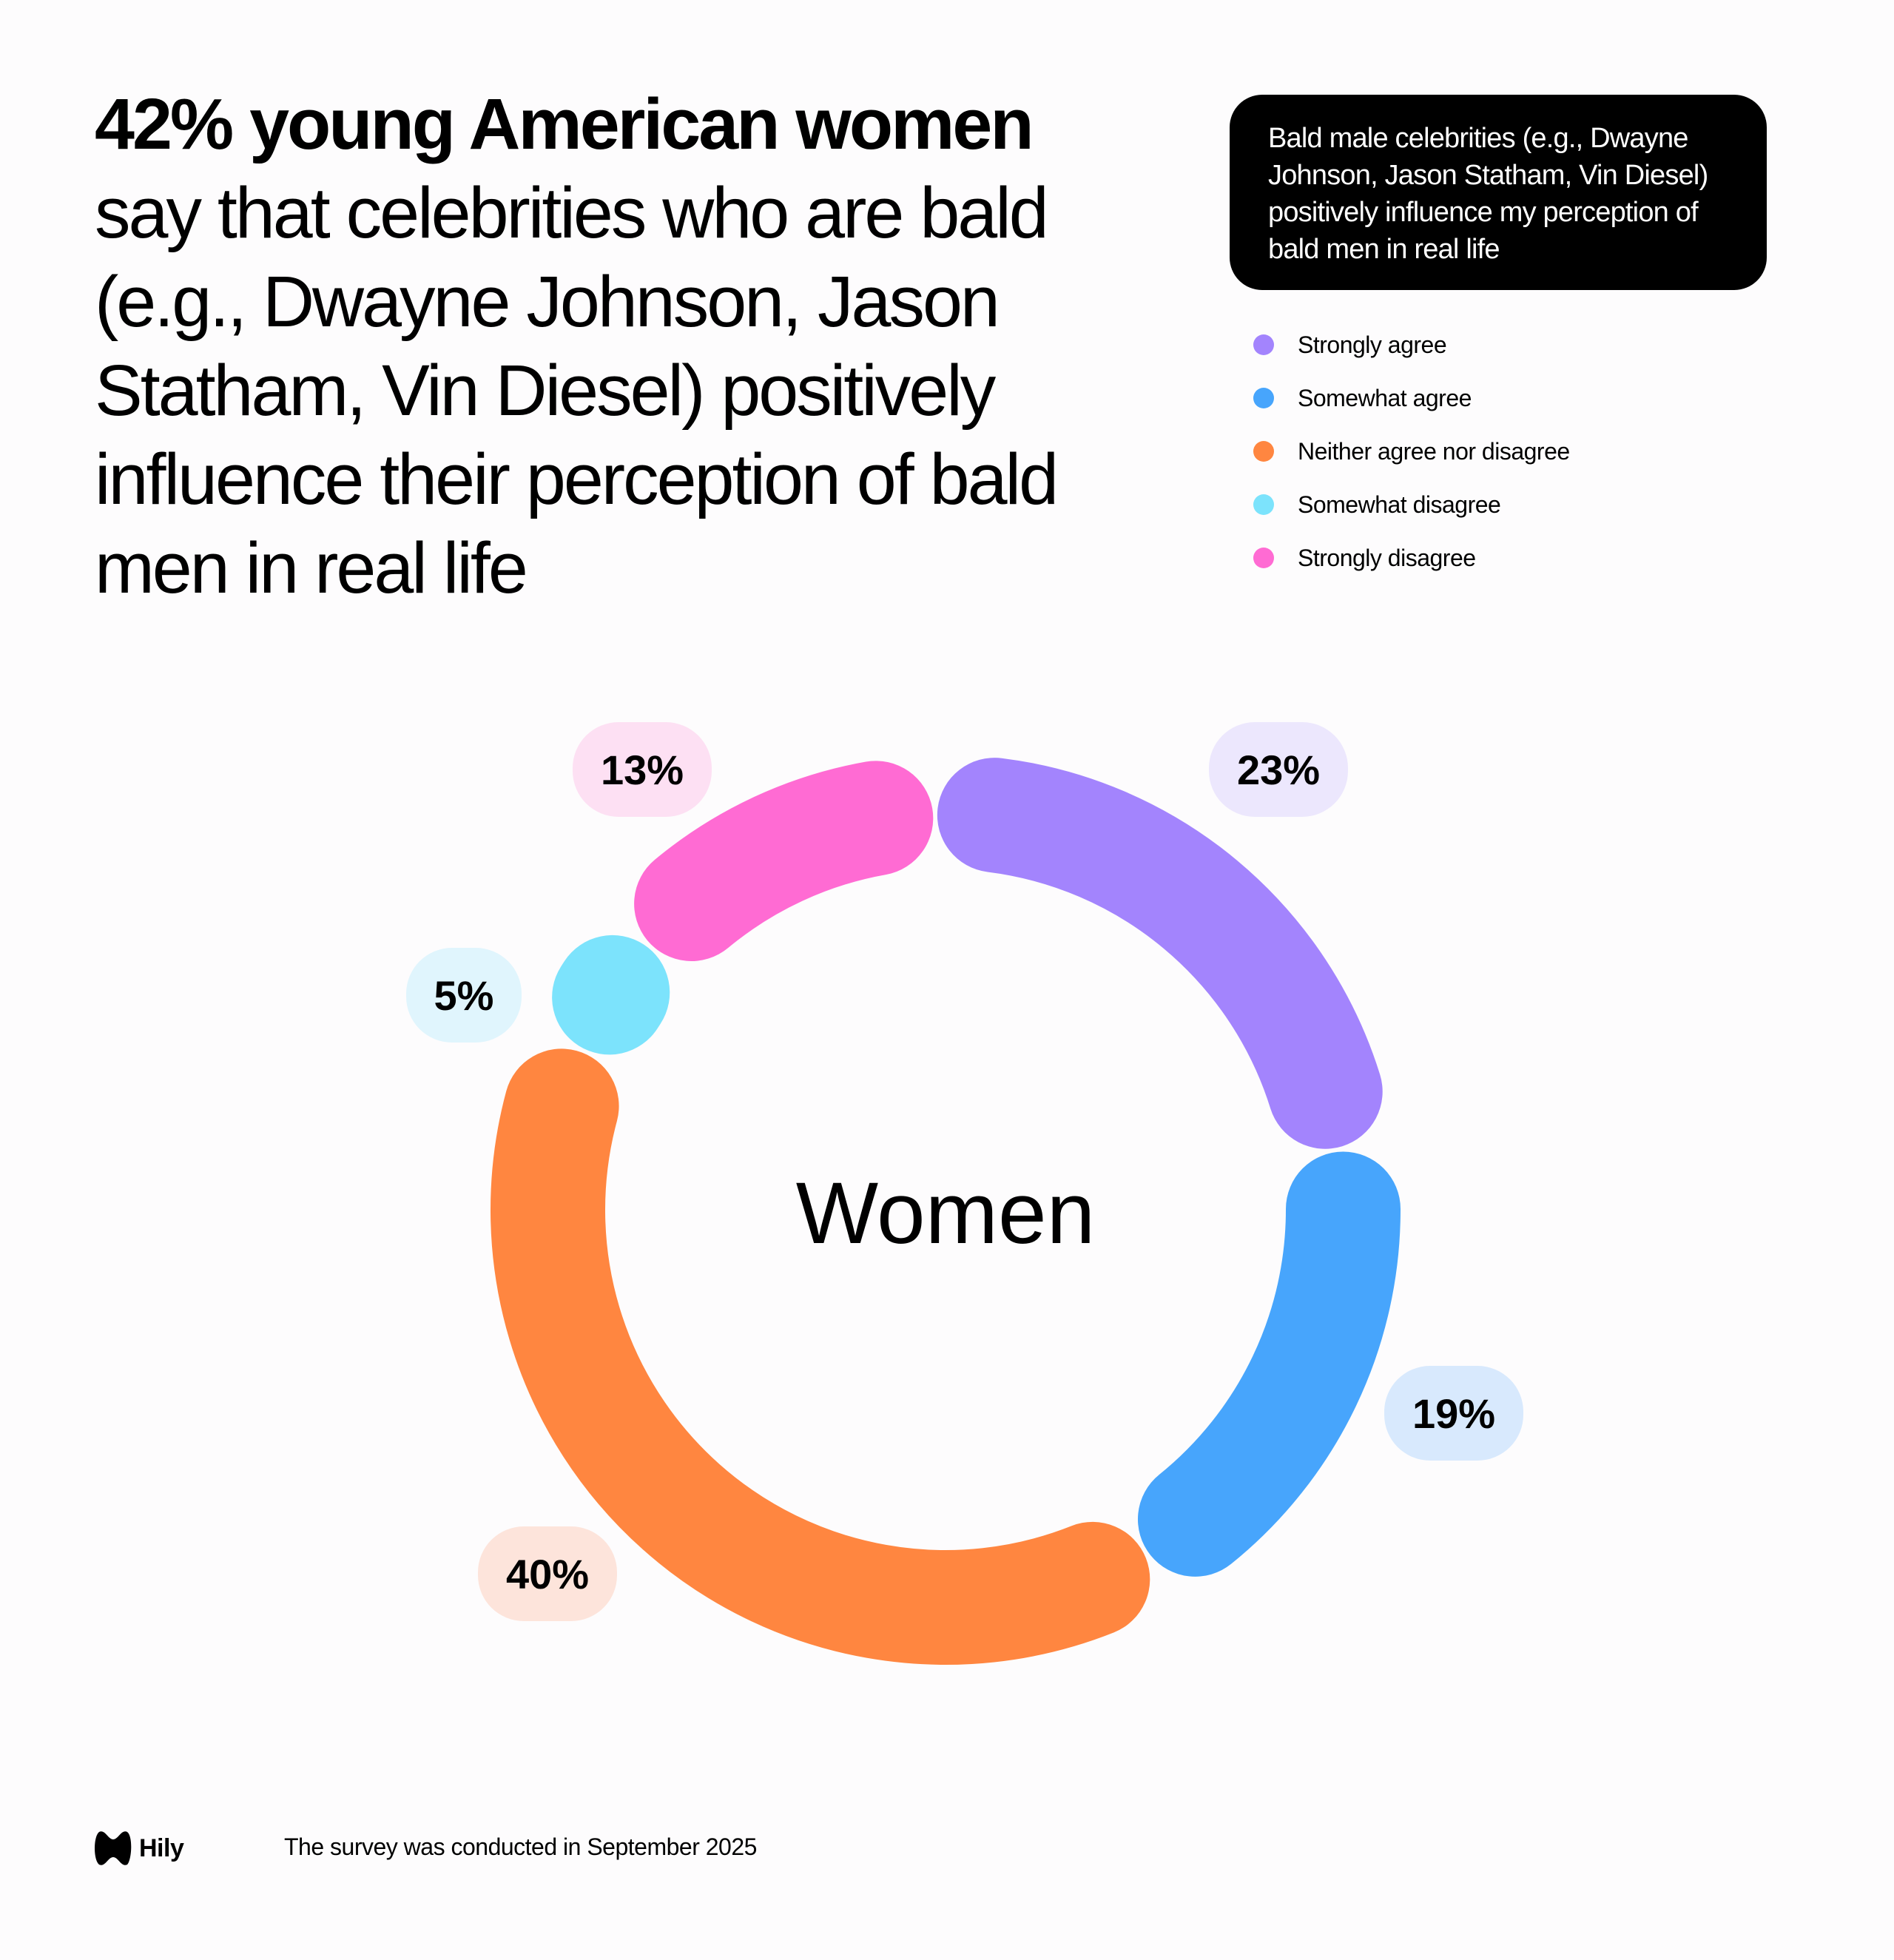  What do you see at coordinates (1434, 451) in the screenshot?
I see `legend-label: Neither agree nor disagree` at bounding box center [1434, 451].